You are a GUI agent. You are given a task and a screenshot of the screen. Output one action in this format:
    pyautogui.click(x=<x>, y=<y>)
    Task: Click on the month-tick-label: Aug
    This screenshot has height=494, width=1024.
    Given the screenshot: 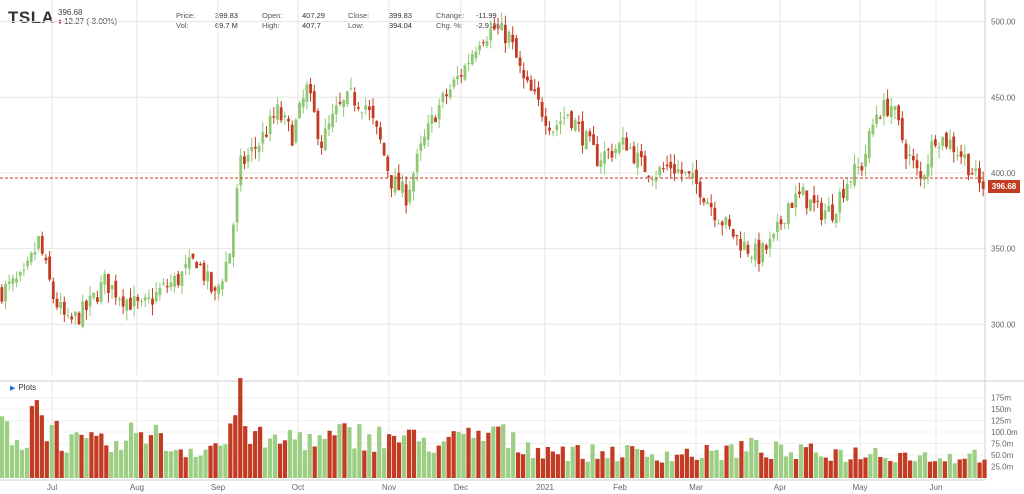 What is the action you would take?
    pyautogui.click(x=137, y=487)
    